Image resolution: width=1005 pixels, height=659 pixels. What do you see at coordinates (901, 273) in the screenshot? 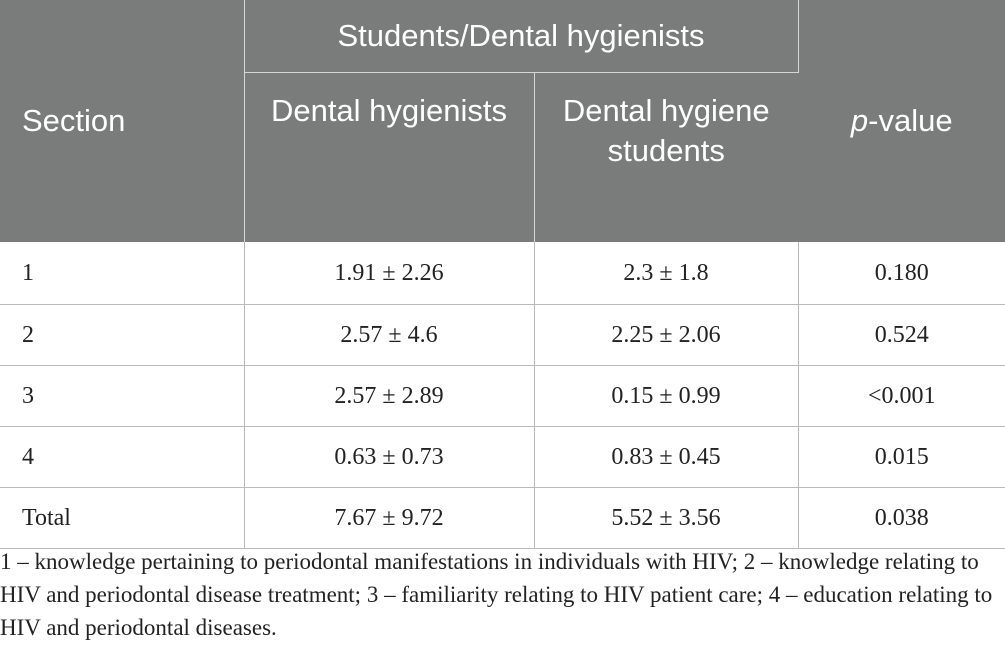
I see `cell-pvalue: 0.180` at bounding box center [901, 273].